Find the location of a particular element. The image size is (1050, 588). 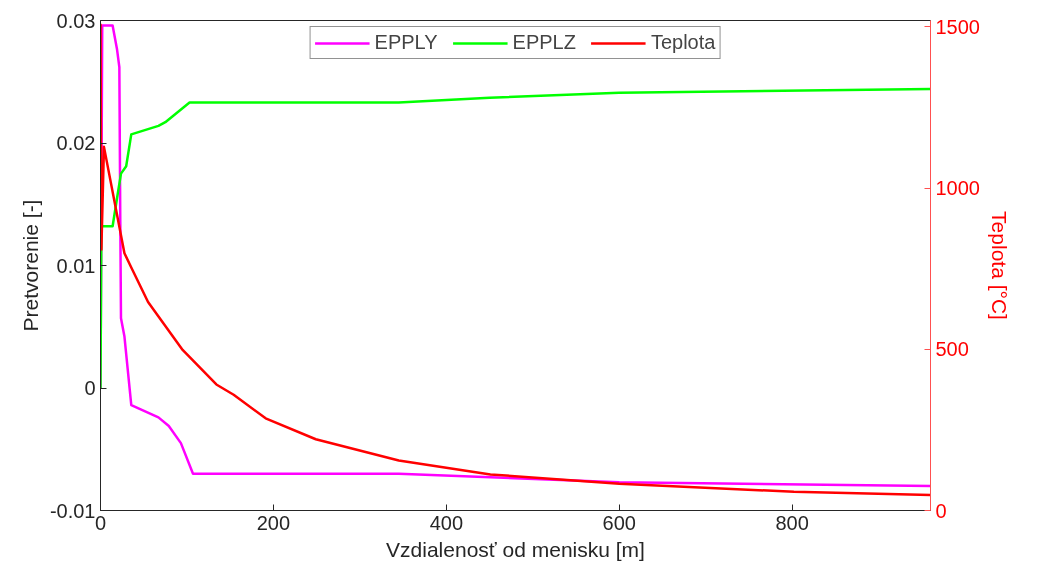

x-tick-label: 600 is located at coordinates (619, 522).